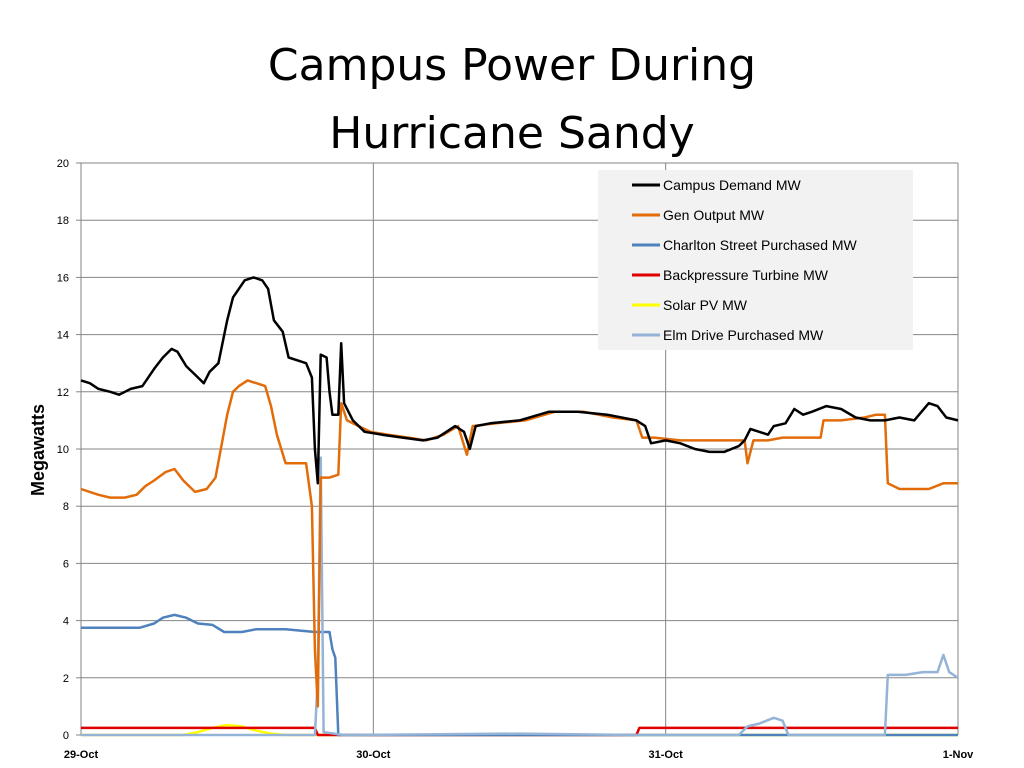  I want to click on legend-label: Campus Demand MW, so click(732, 185).